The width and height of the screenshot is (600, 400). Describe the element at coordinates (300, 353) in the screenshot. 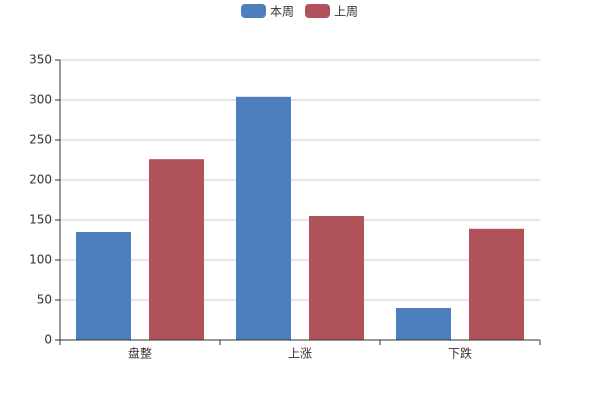

I see `x-tick-label: 上涨` at that location.